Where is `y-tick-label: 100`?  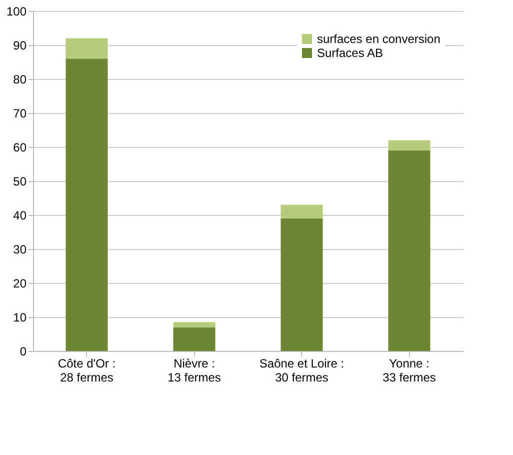
y-tick-label: 100 is located at coordinates (16, 11).